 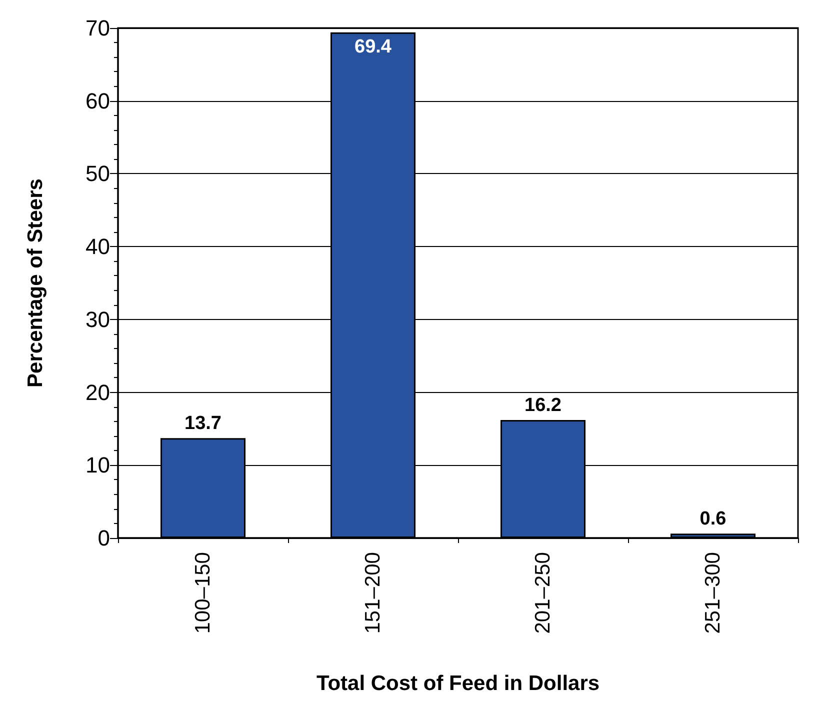 What do you see at coordinates (35, 283) in the screenshot?
I see `y-axis-title: Percentage of Steers` at bounding box center [35, 283].